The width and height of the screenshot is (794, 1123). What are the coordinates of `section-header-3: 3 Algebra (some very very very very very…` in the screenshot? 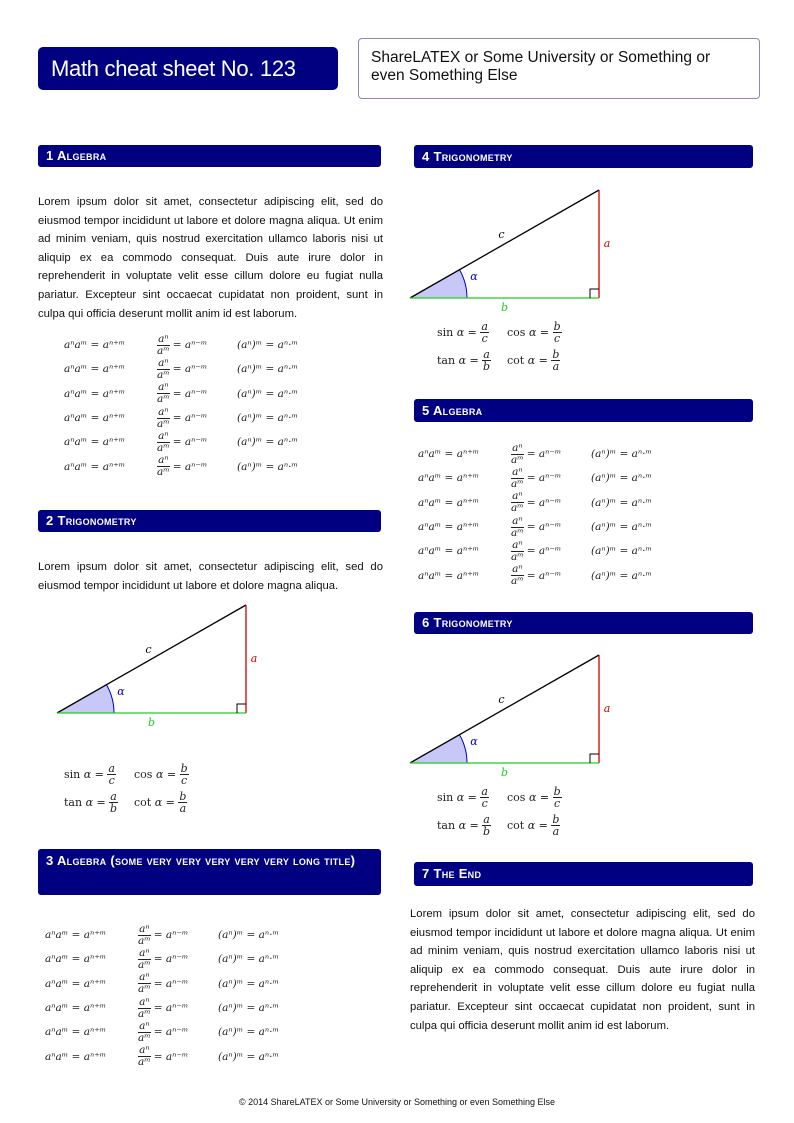 It's located at (209, 872).